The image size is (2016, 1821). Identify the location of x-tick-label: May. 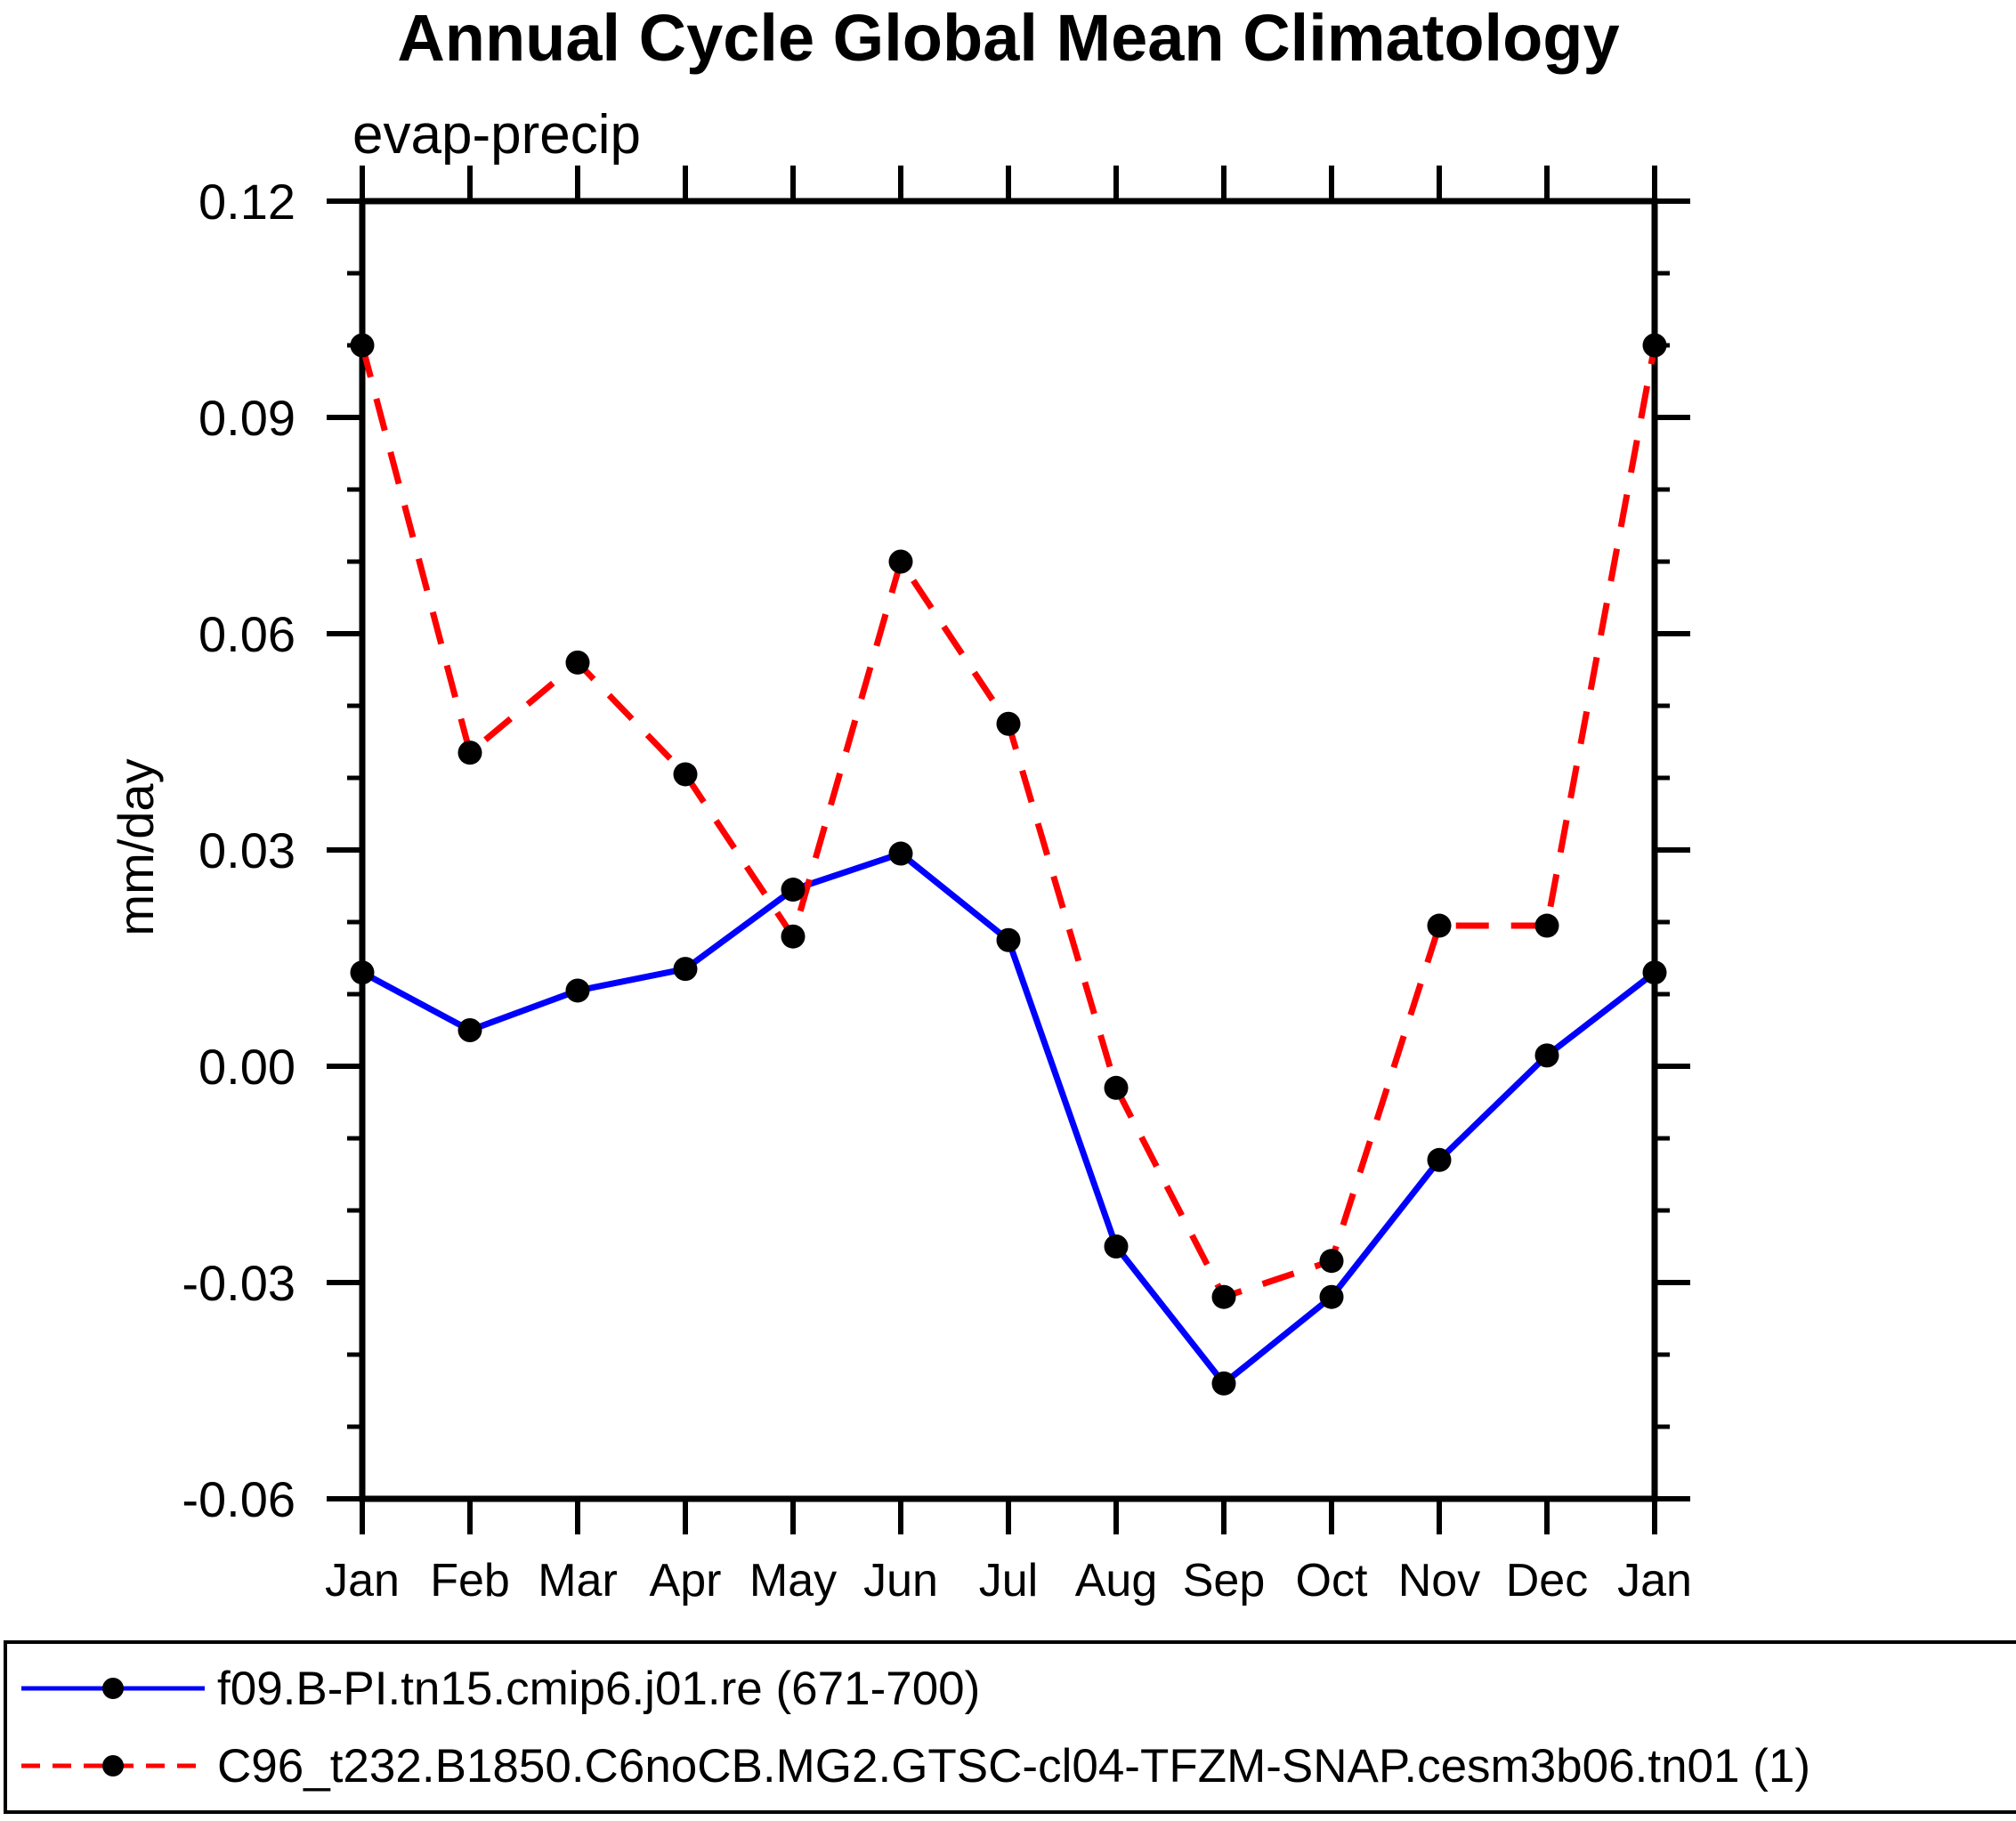
(793, 1581).